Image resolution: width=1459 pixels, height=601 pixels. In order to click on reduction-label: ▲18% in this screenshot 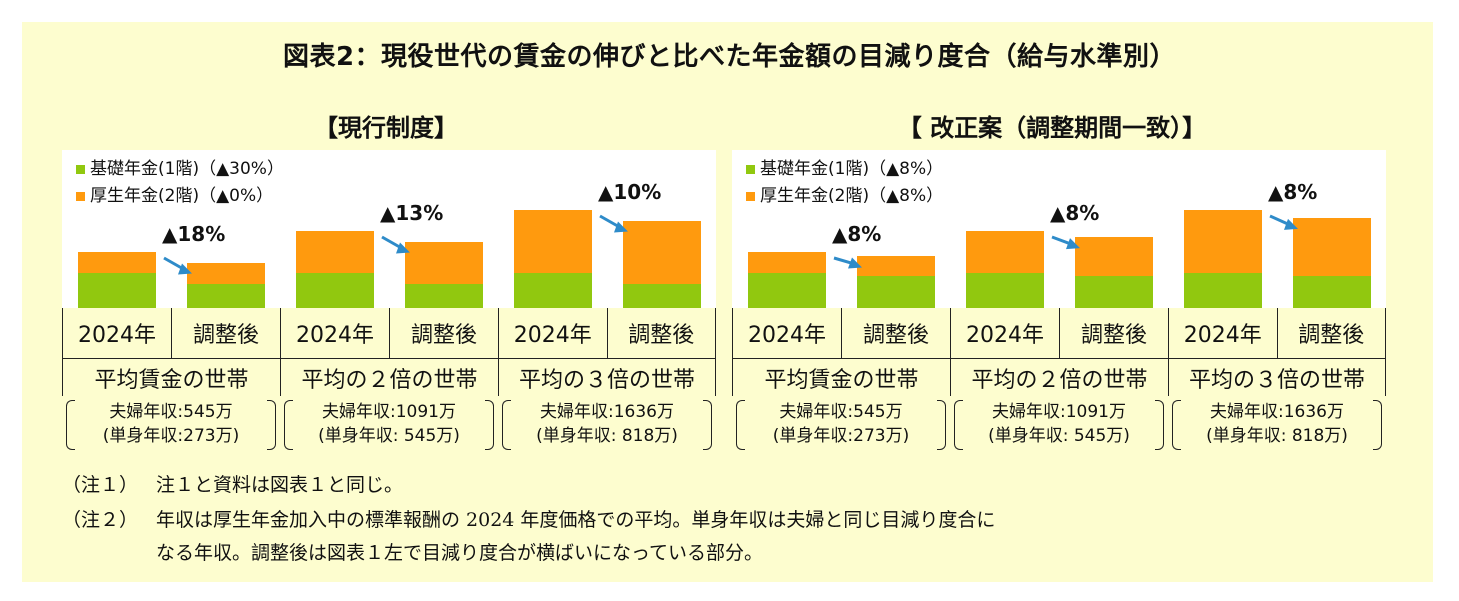, I will do `click(194, 234)`.